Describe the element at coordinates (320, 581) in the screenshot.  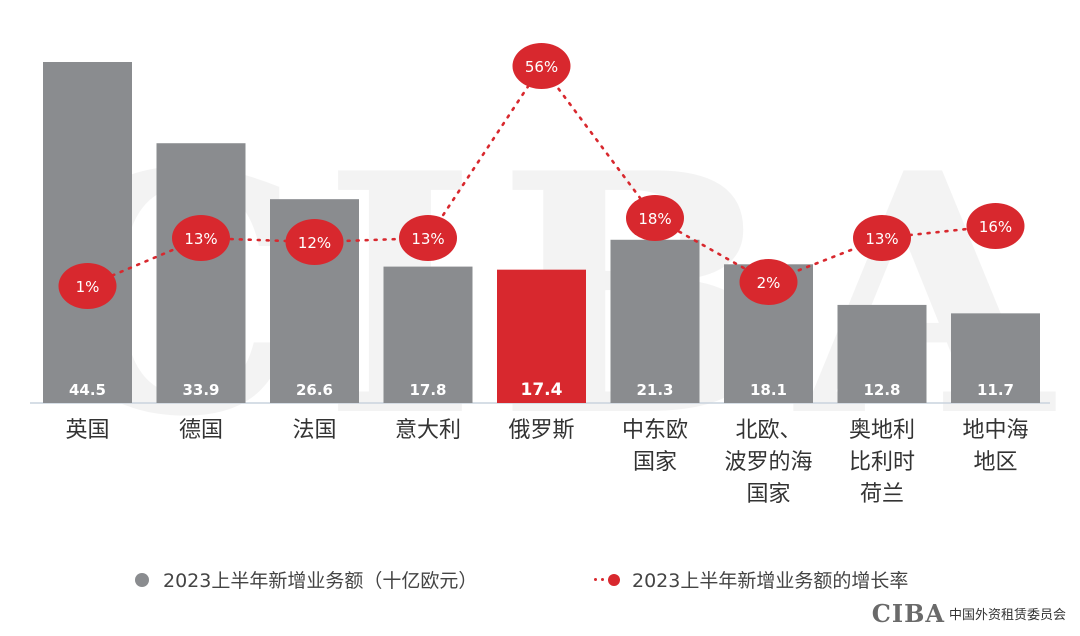
I see `legend-bar-label: 2023上半年新增业务额（十亿欧元）` at that location.